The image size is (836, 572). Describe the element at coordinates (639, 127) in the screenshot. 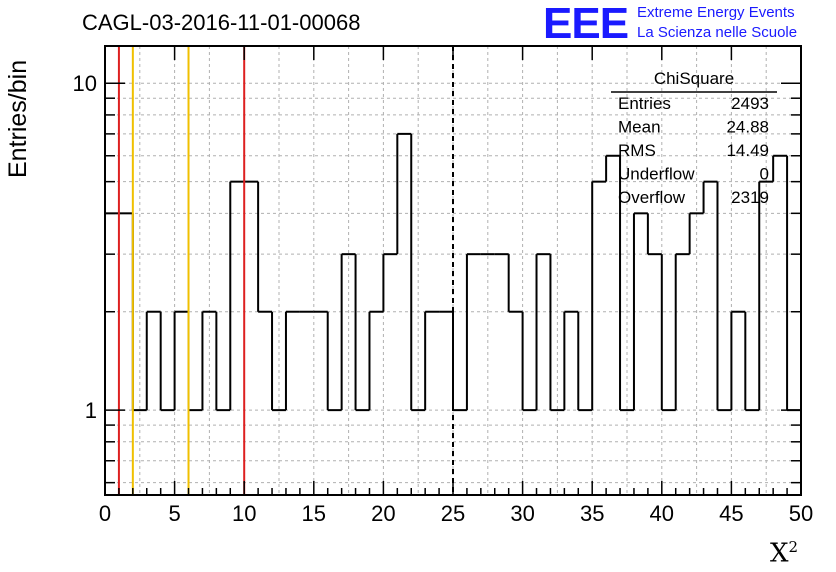

I see `stats-row-label: Mean` at that location.